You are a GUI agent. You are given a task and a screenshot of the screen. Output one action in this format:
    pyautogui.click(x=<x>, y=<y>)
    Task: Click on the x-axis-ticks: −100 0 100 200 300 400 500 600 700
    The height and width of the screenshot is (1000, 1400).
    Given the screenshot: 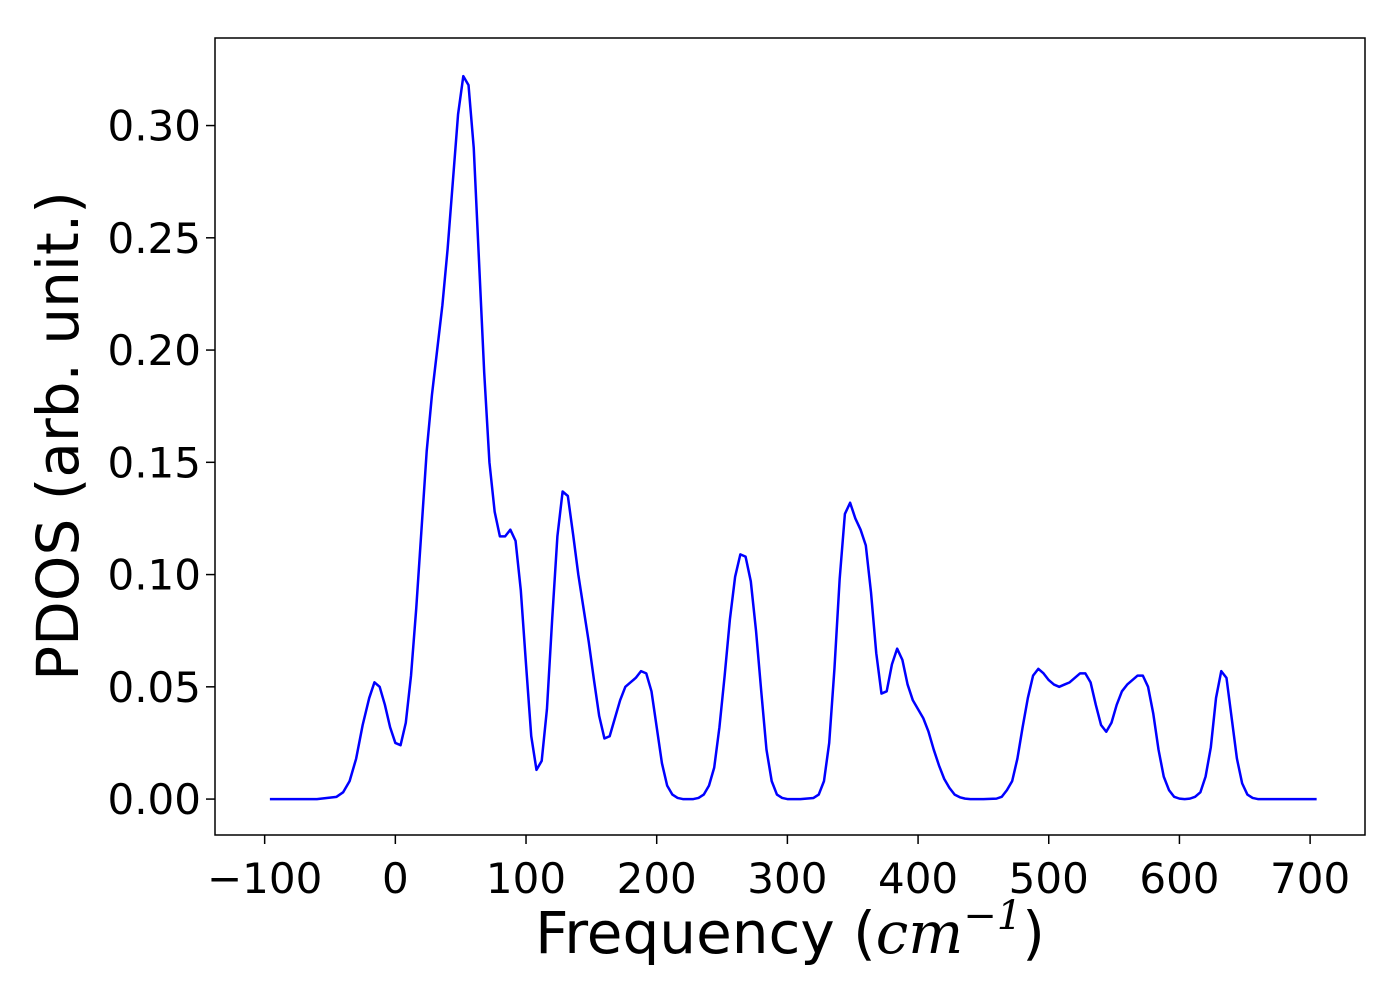 What is the action you would take?
    pyautogui.click(x=778, y=869)
    